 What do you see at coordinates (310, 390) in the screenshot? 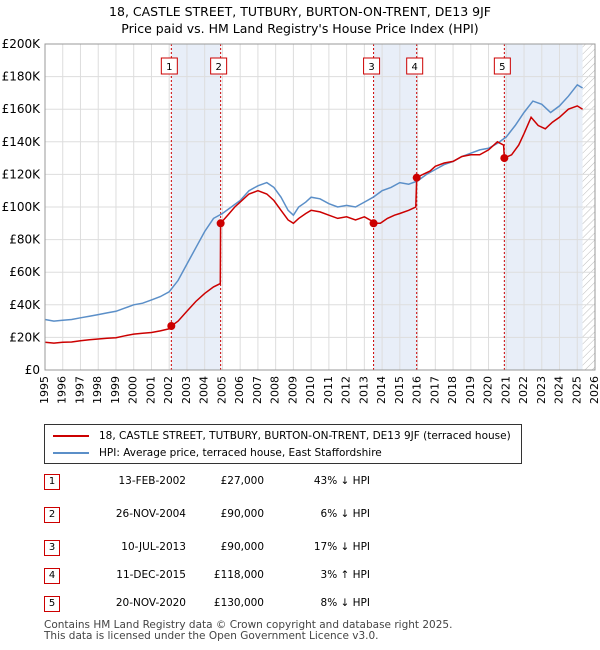
I see `x-tick-label: 2010` at bounding box center [310, 390].